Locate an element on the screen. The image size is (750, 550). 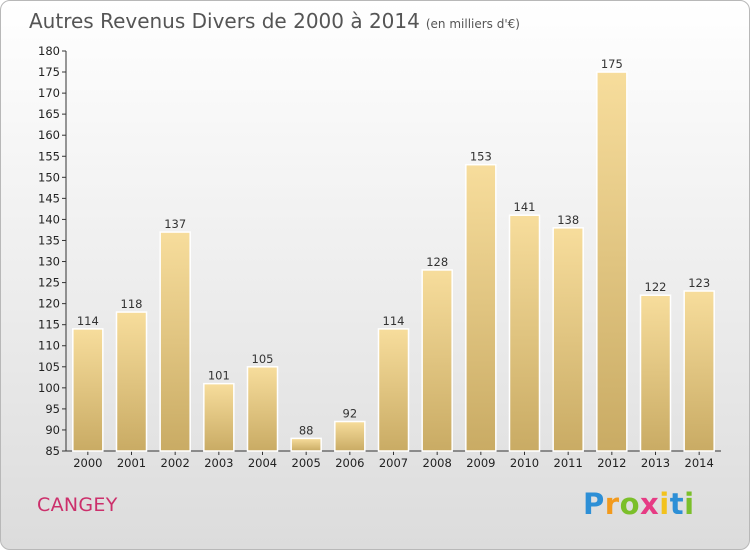
bar-value-label: 123 is located at coordinates (699, 283).